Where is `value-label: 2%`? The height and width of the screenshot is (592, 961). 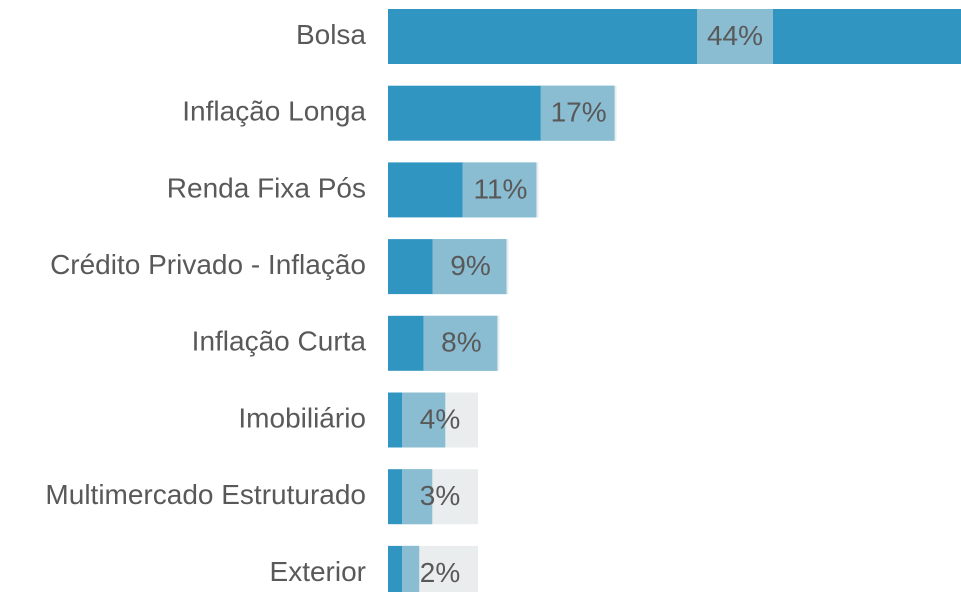 value-label: 2% is located at coordinates (440, 572).